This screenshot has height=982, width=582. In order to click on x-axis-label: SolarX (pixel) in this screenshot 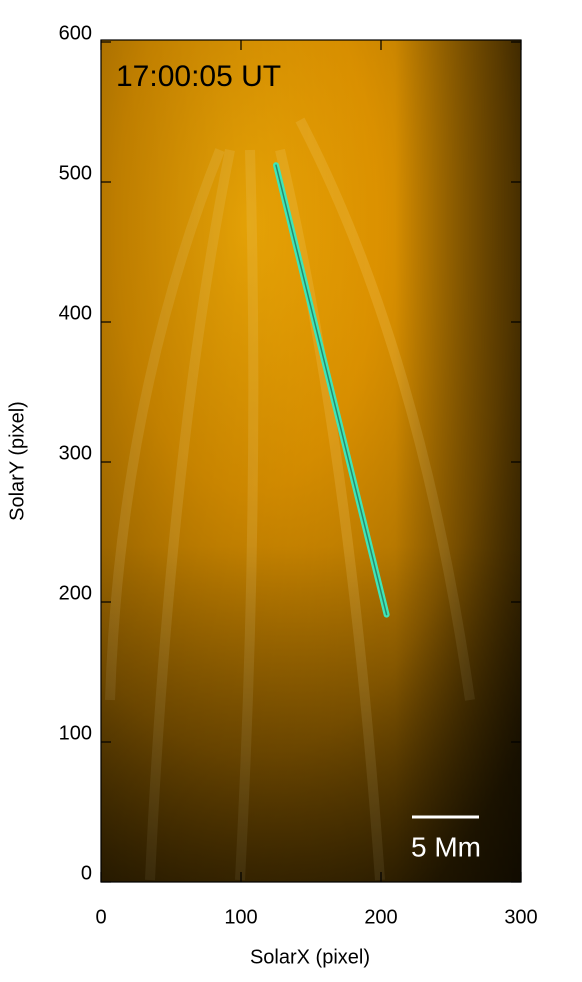, I will do `click(310, 957)`.